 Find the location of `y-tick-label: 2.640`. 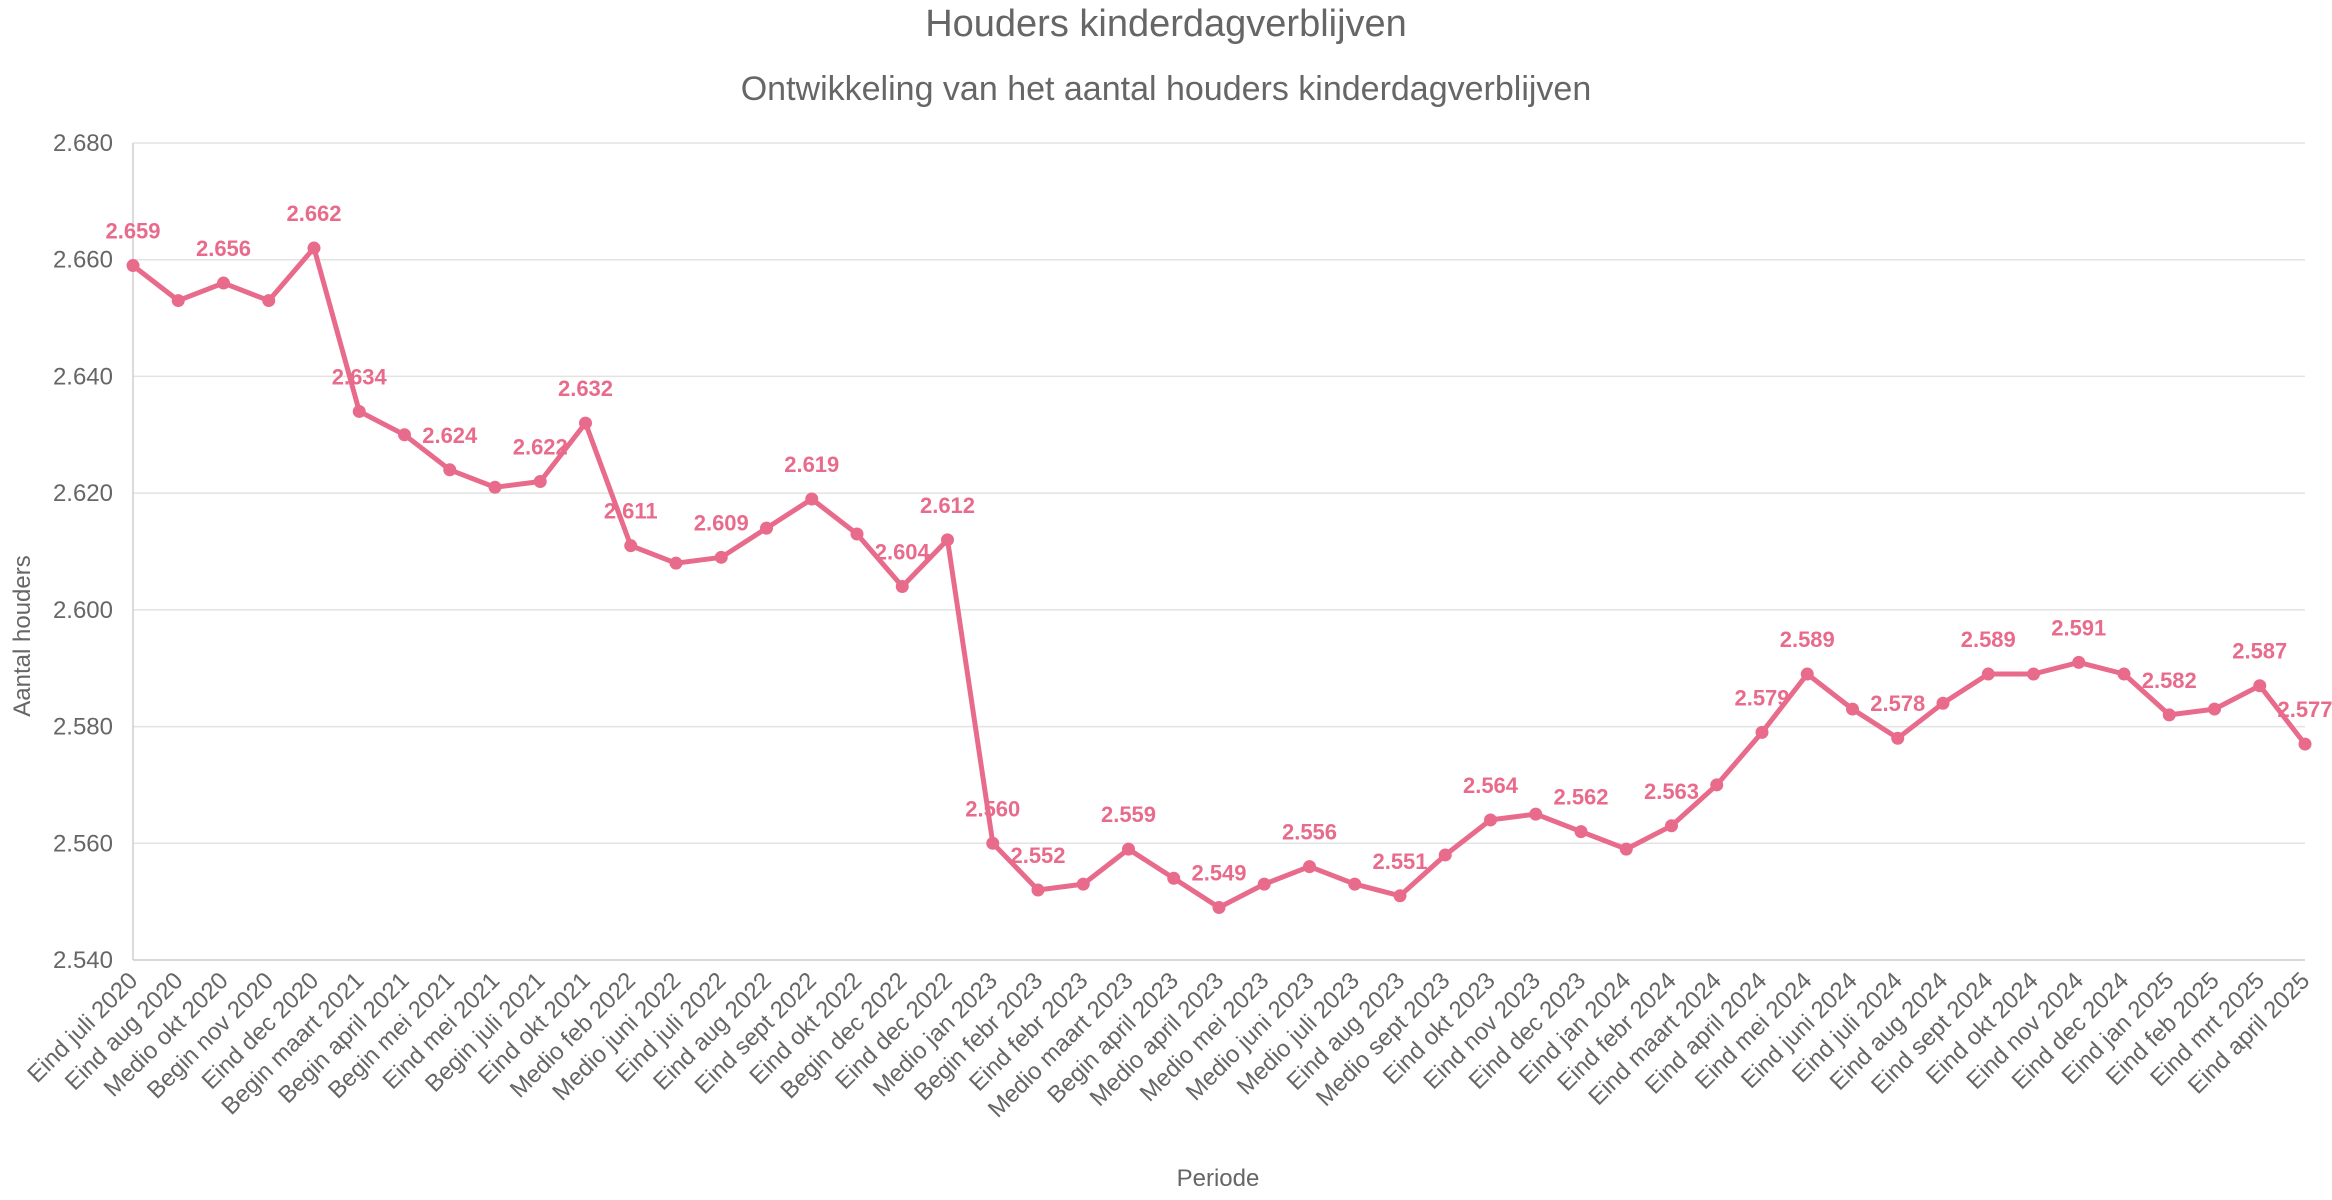

y-tick-label: 2.640 is located at coordinates (83, 376).